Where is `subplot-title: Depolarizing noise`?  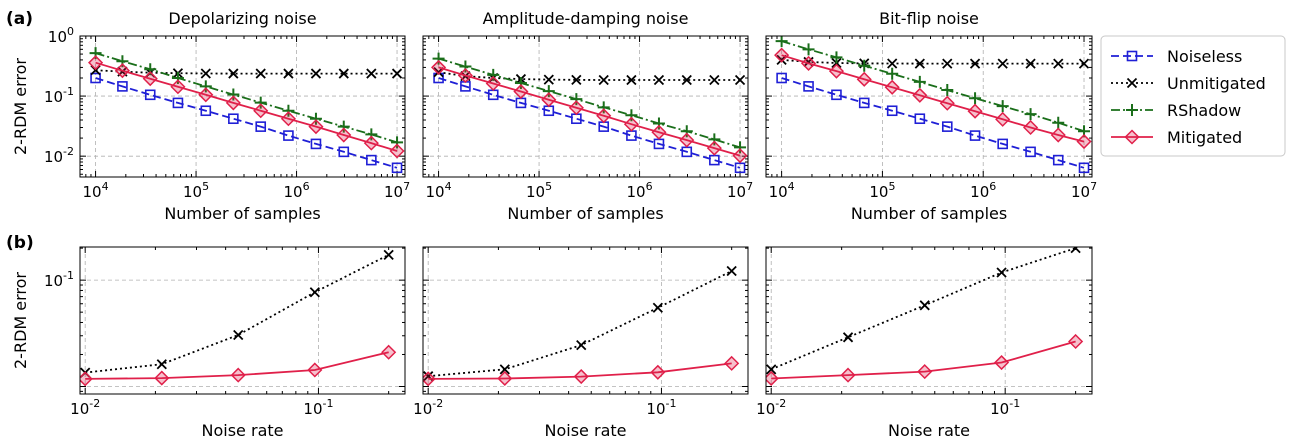
subplot-title: Depolarizing noise is located at coordinates (242, 18).